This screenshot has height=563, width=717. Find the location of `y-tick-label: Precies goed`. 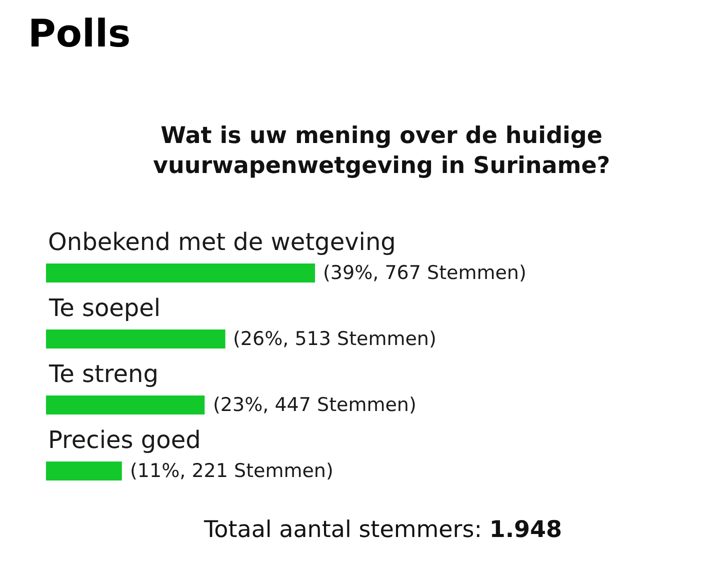

y-tick-label: Precies goed is located at coordinates (124, 440).